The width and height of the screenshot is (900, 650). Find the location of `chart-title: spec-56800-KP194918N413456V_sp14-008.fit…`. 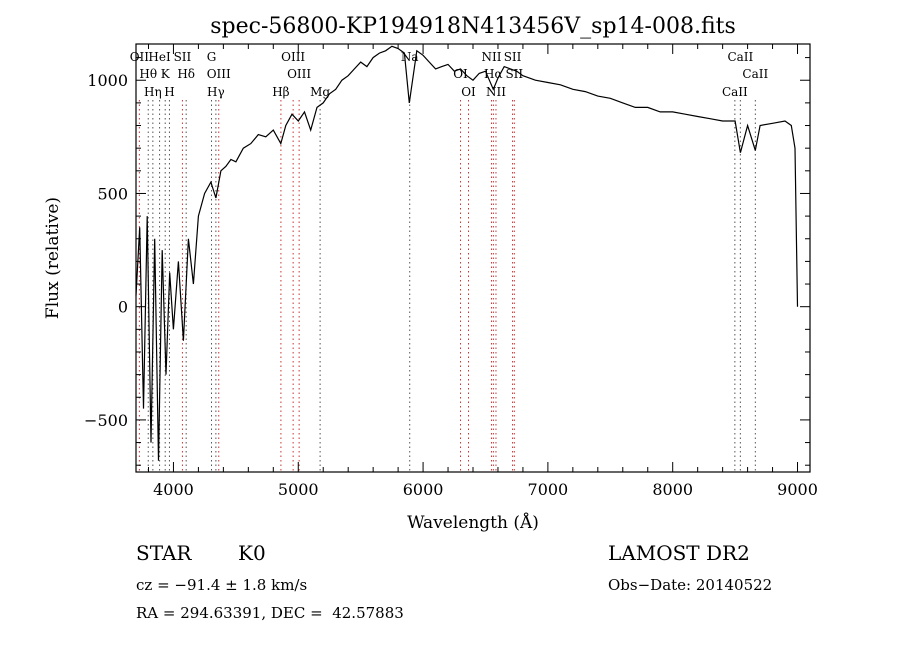

chart-title: spec-56800-KP194918N413456V_sp14-008.fit… is located at coordinates (473, 26).